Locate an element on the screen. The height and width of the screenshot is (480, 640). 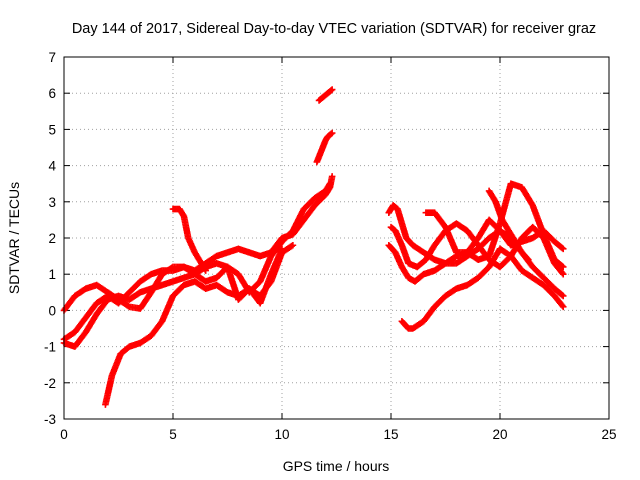
x-tick-label: 10 is located at coordinates (281, 434).